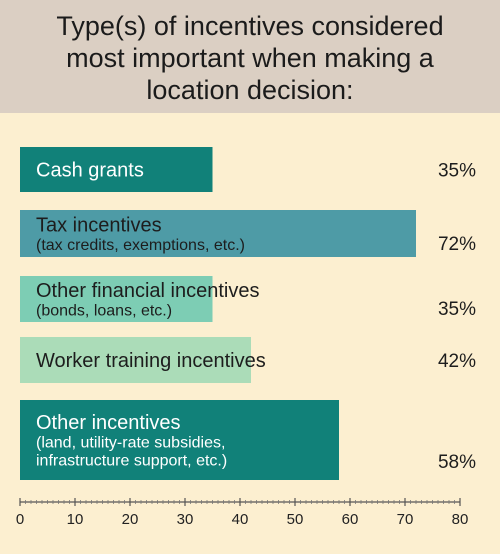 The image size is (500, 554). I want to click on x-tick-label: 0, so click(20, 519).